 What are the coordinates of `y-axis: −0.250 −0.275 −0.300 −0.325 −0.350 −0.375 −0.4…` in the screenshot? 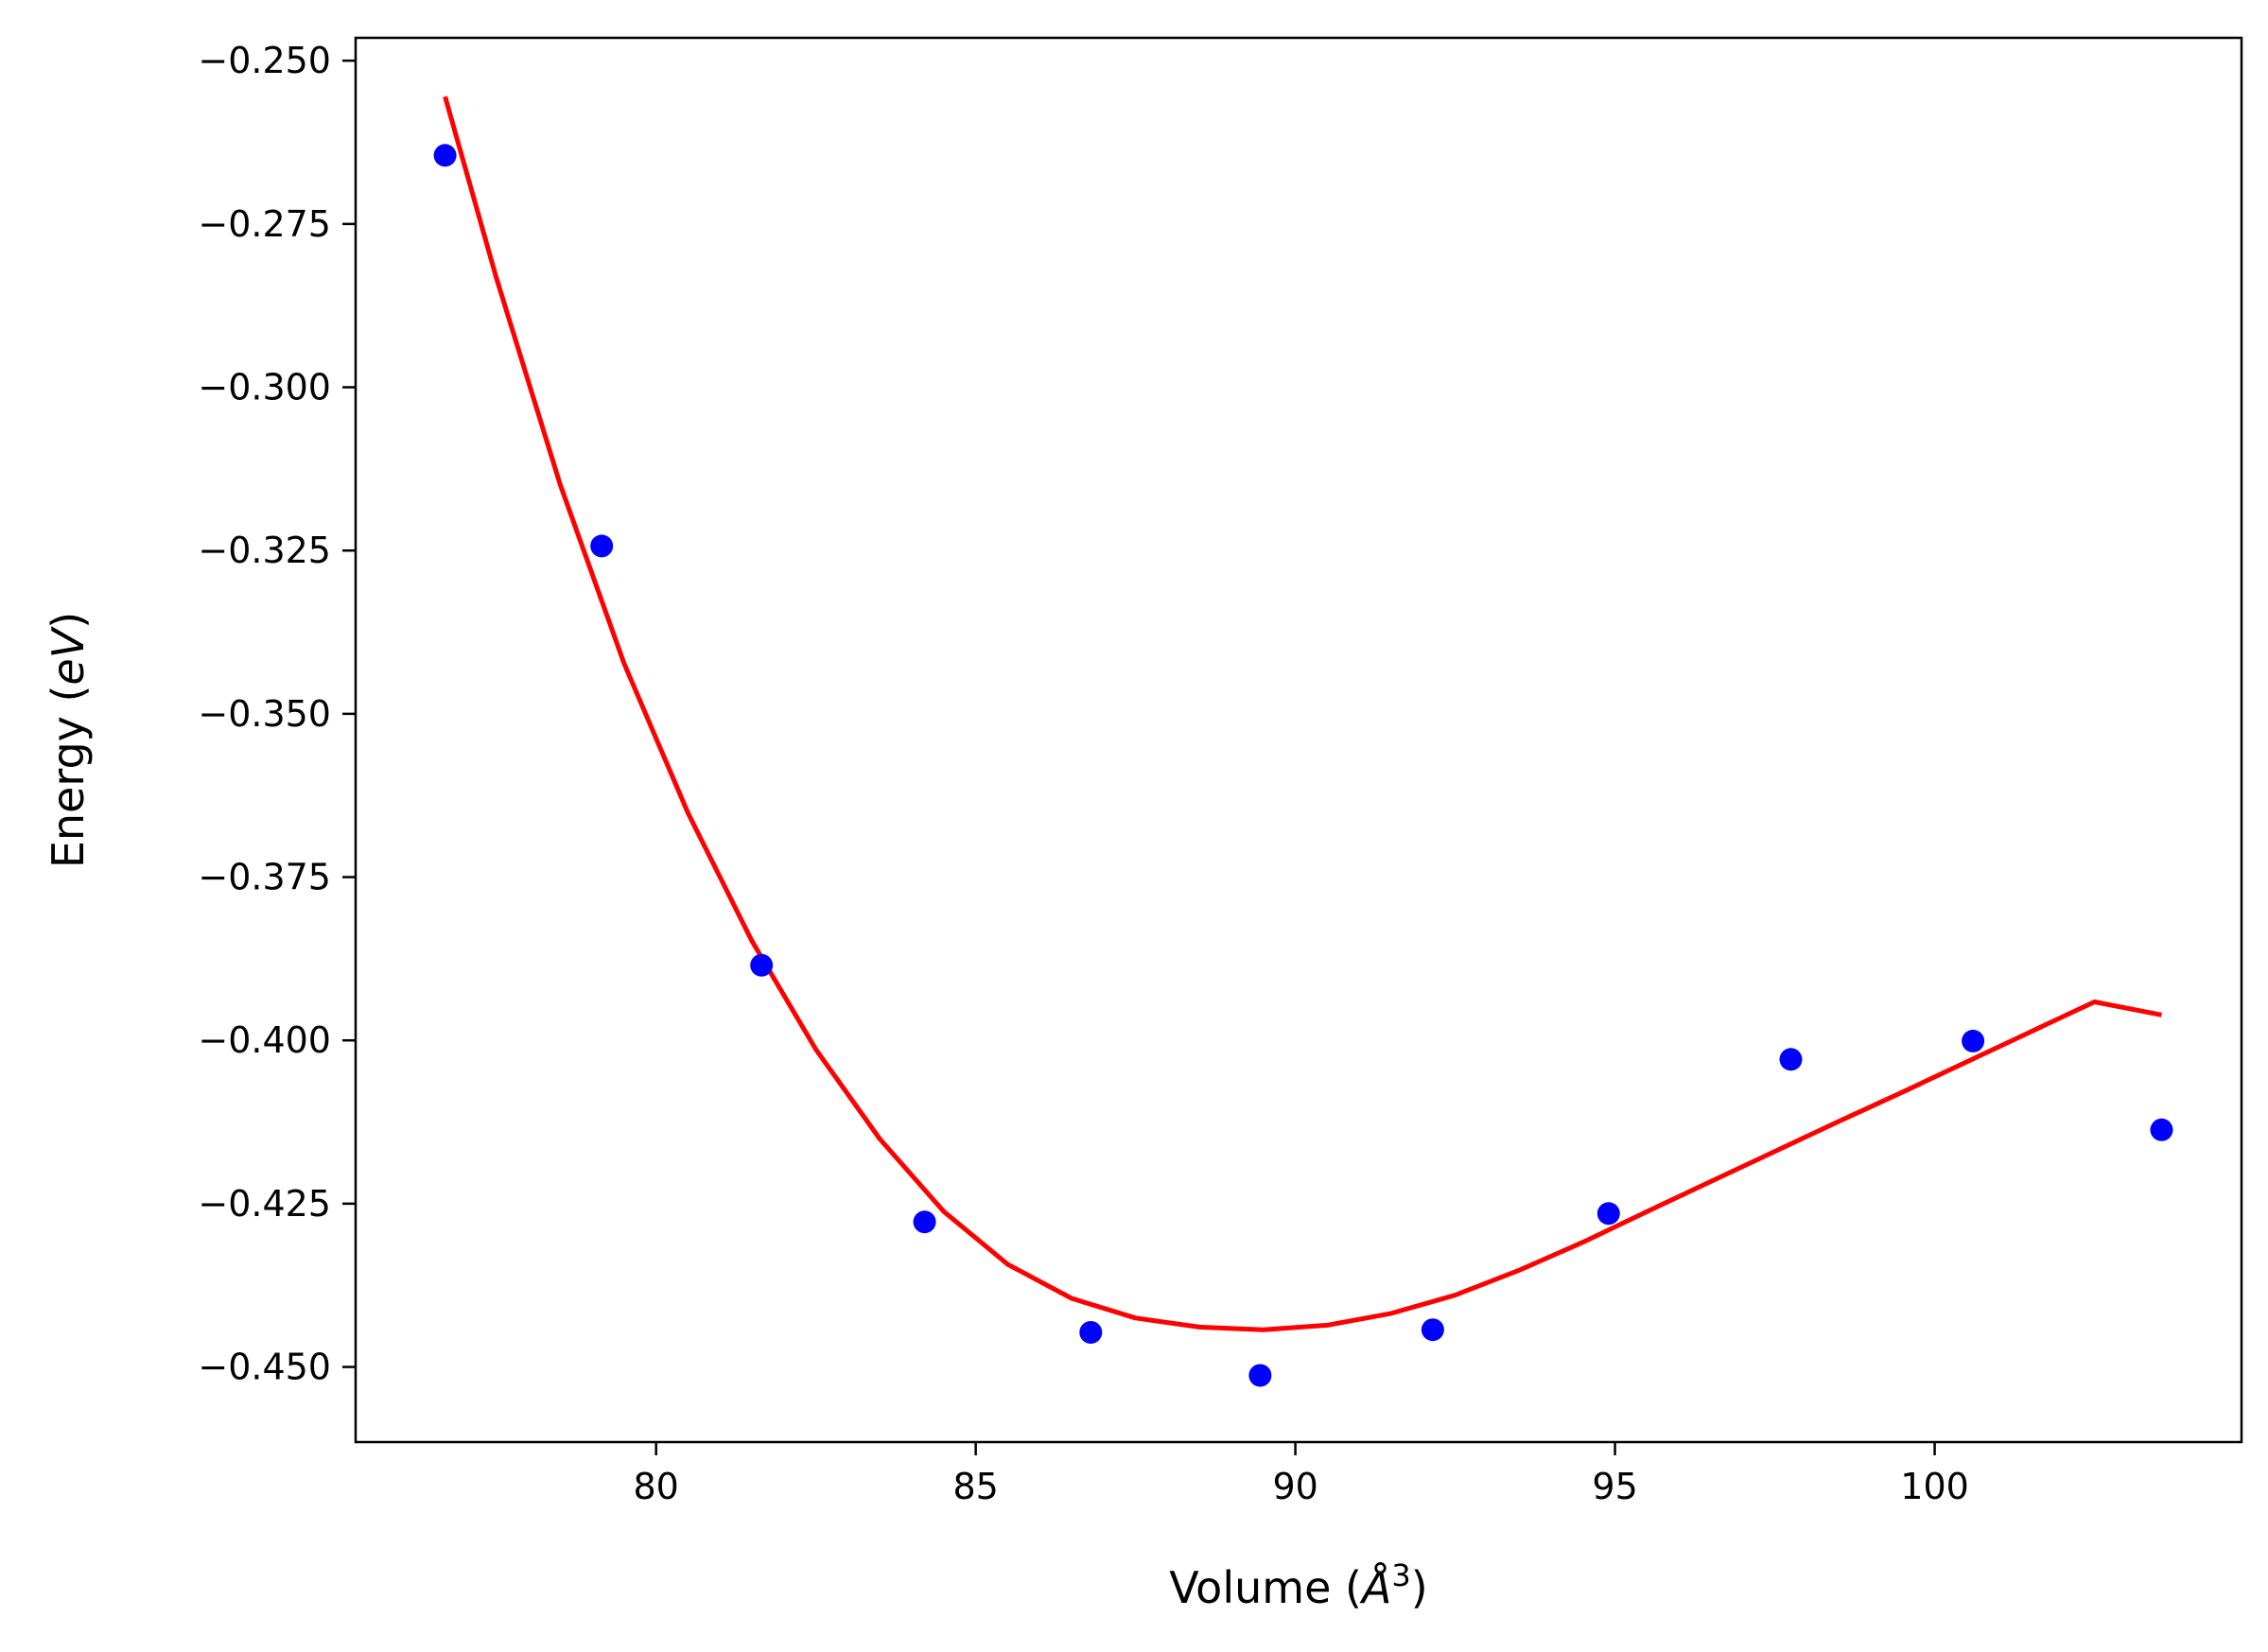 It's located at (277, 714).